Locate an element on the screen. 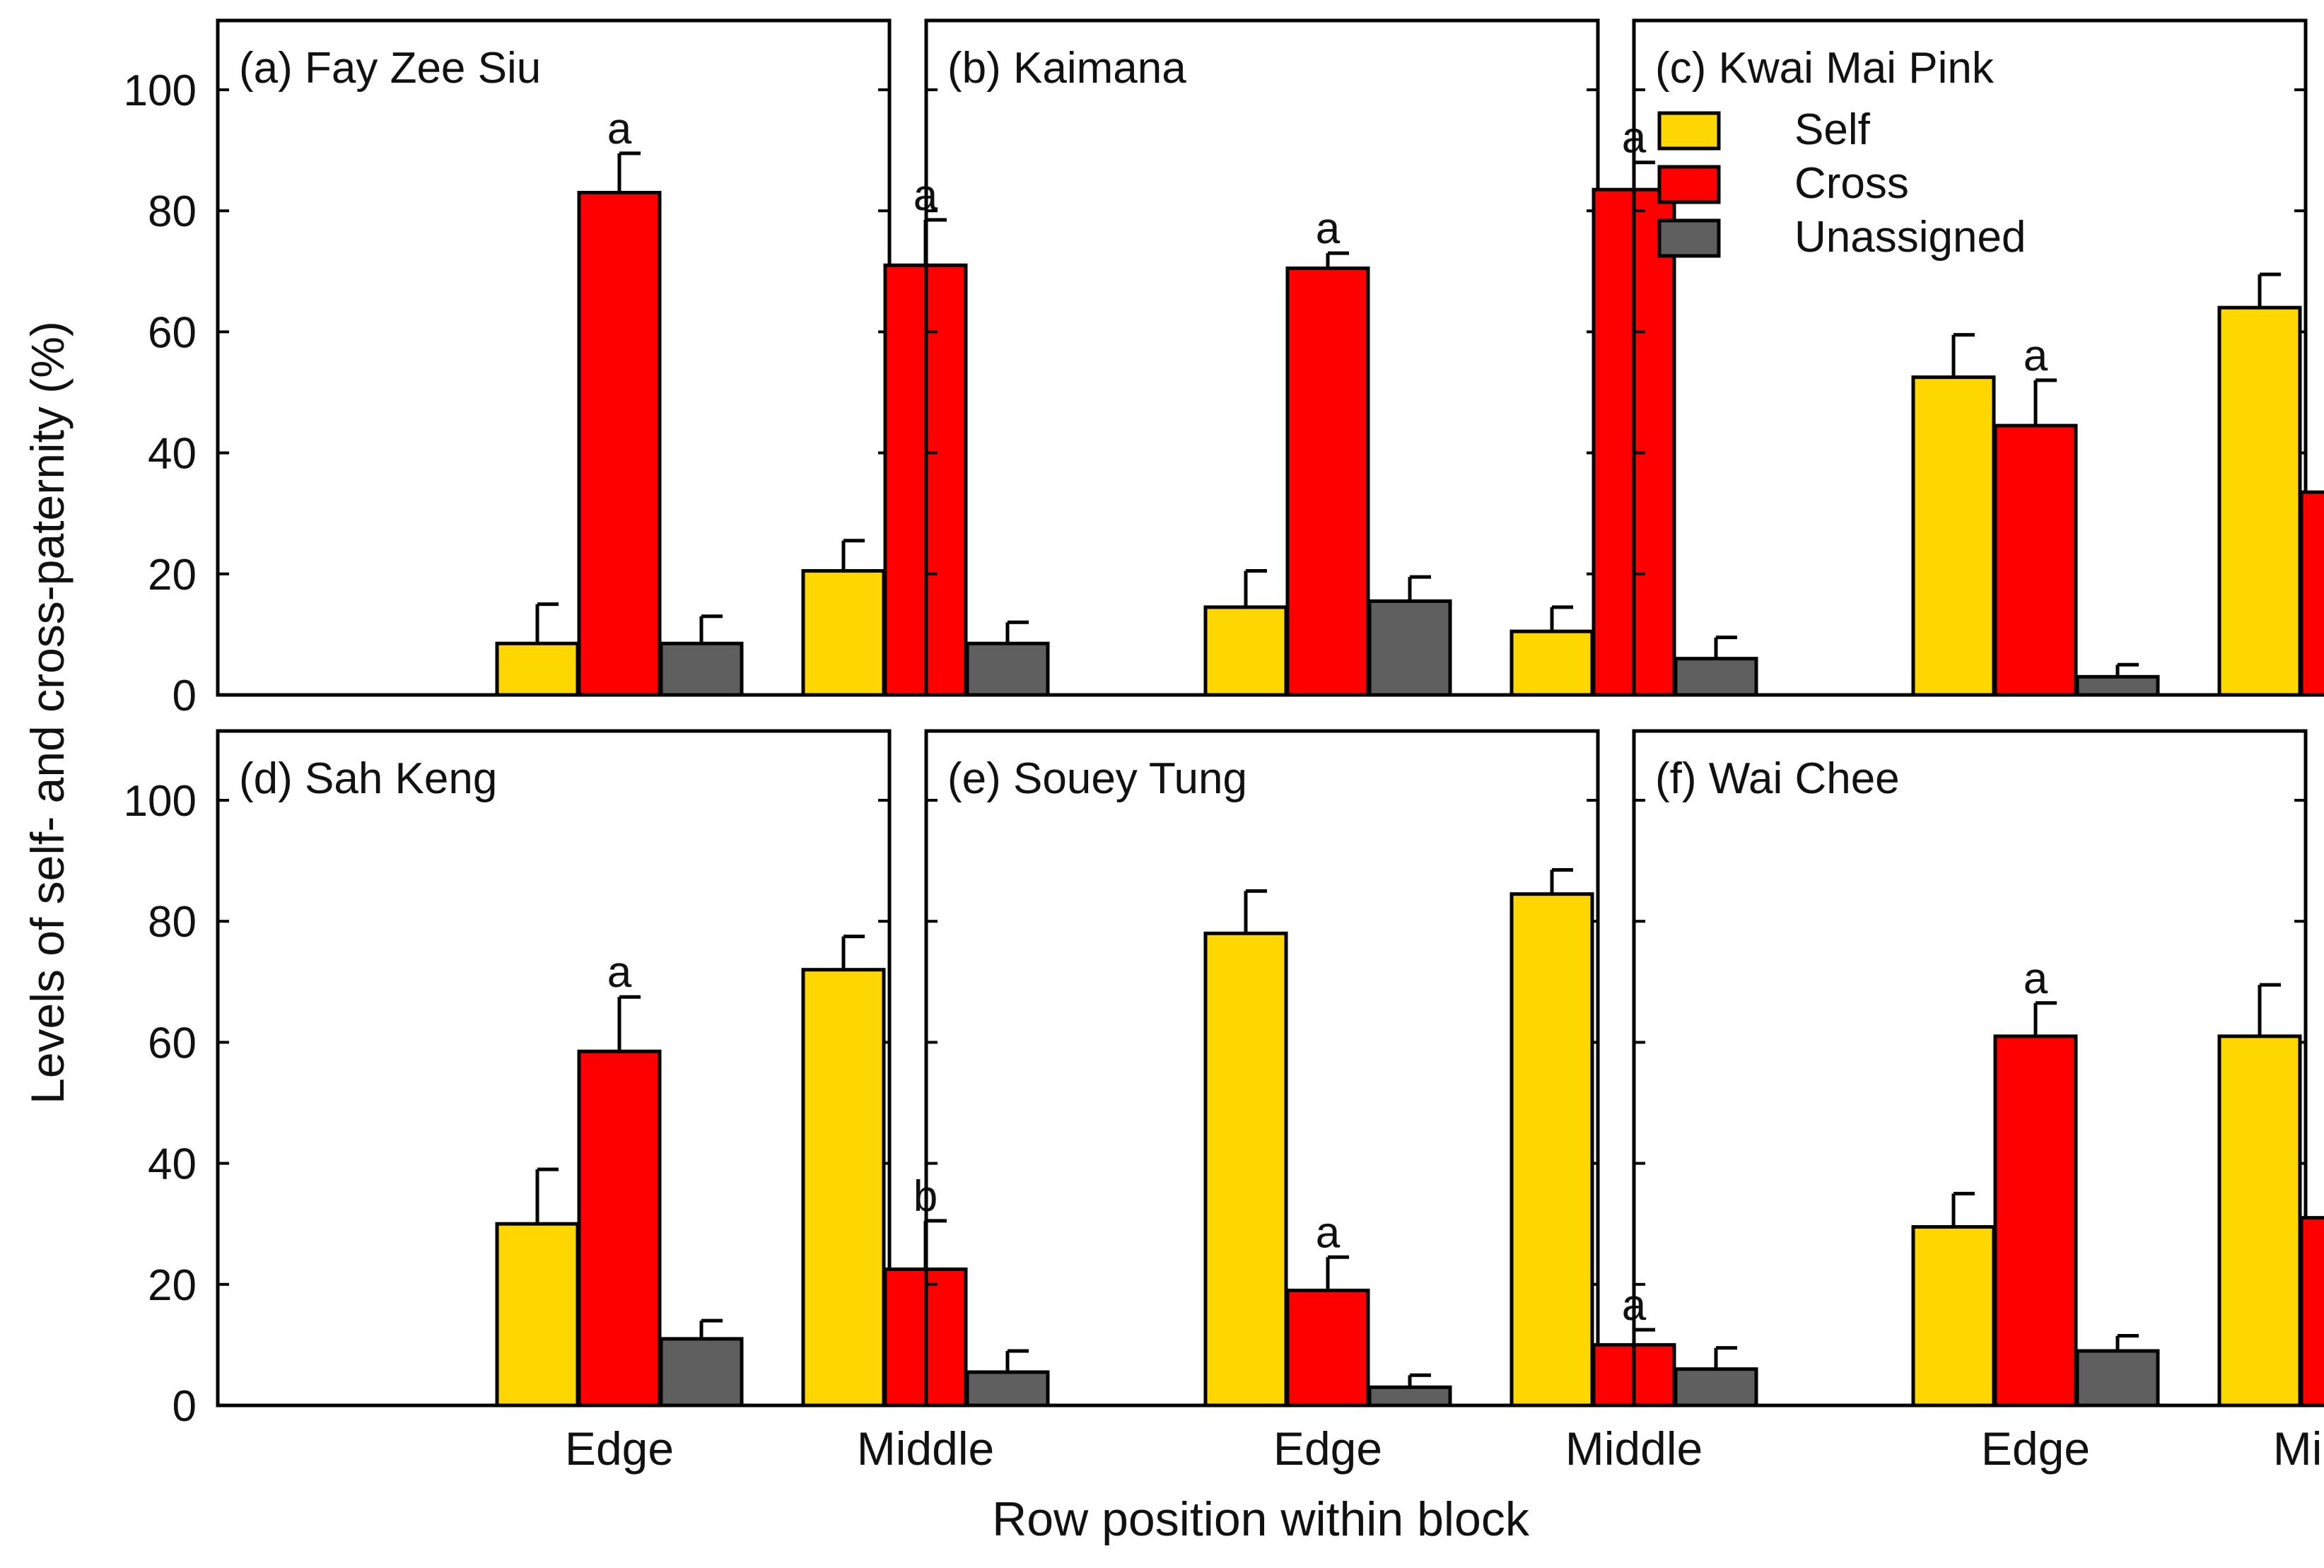 The width and height of the screenshot is (2324, 1568). legend-swatch-cross is located at coordinates (1689, 184).